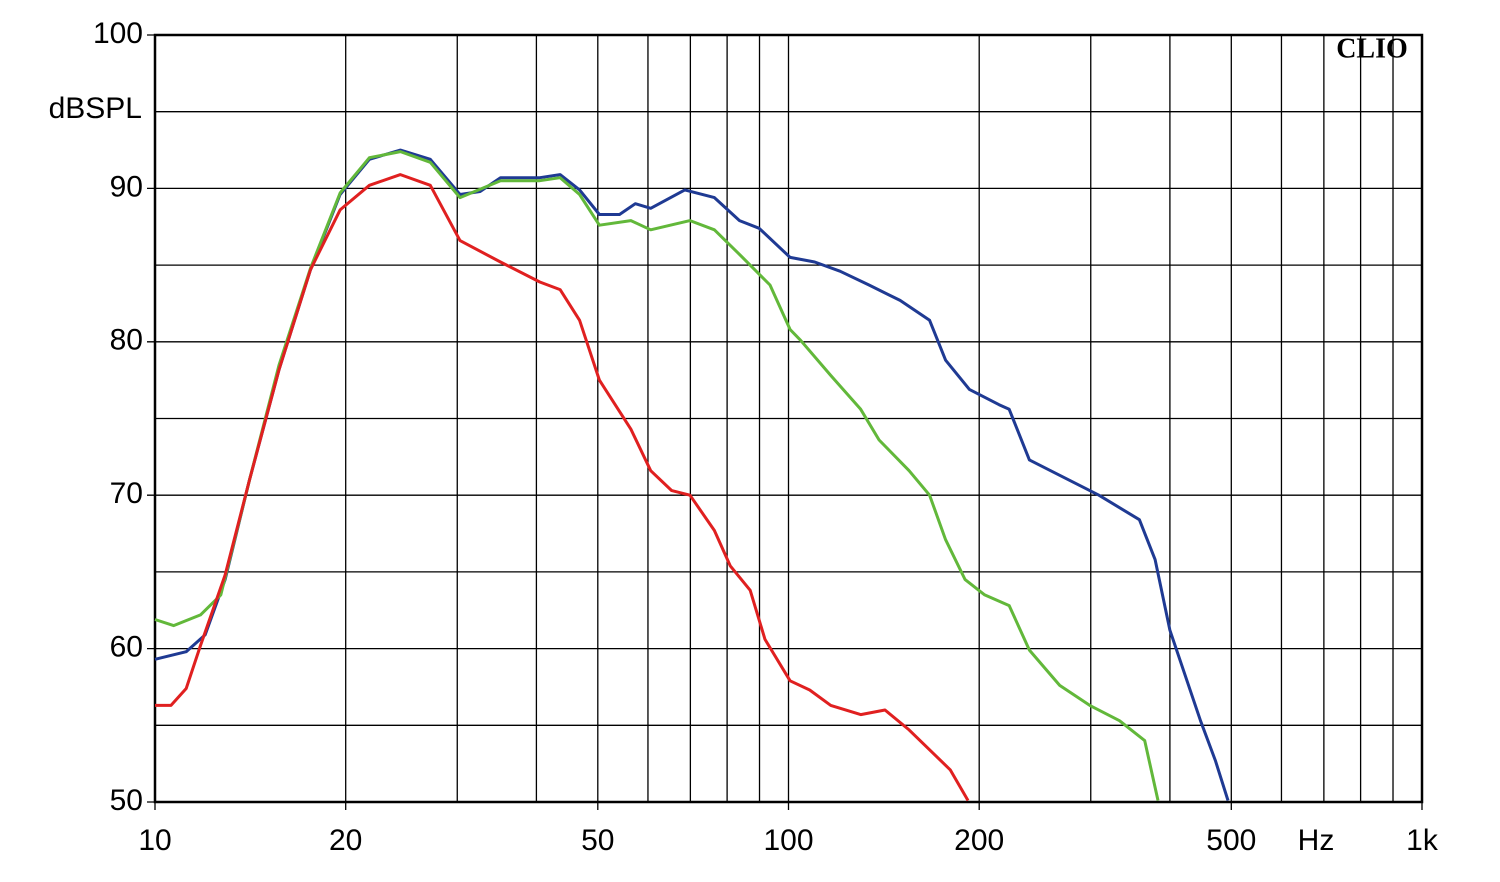 The width and height of the screenshot is (1500, 882). Describe the element at coordinates (95, 108) in the screenshot. I see `y-axis-label: dBSPL` at that location.